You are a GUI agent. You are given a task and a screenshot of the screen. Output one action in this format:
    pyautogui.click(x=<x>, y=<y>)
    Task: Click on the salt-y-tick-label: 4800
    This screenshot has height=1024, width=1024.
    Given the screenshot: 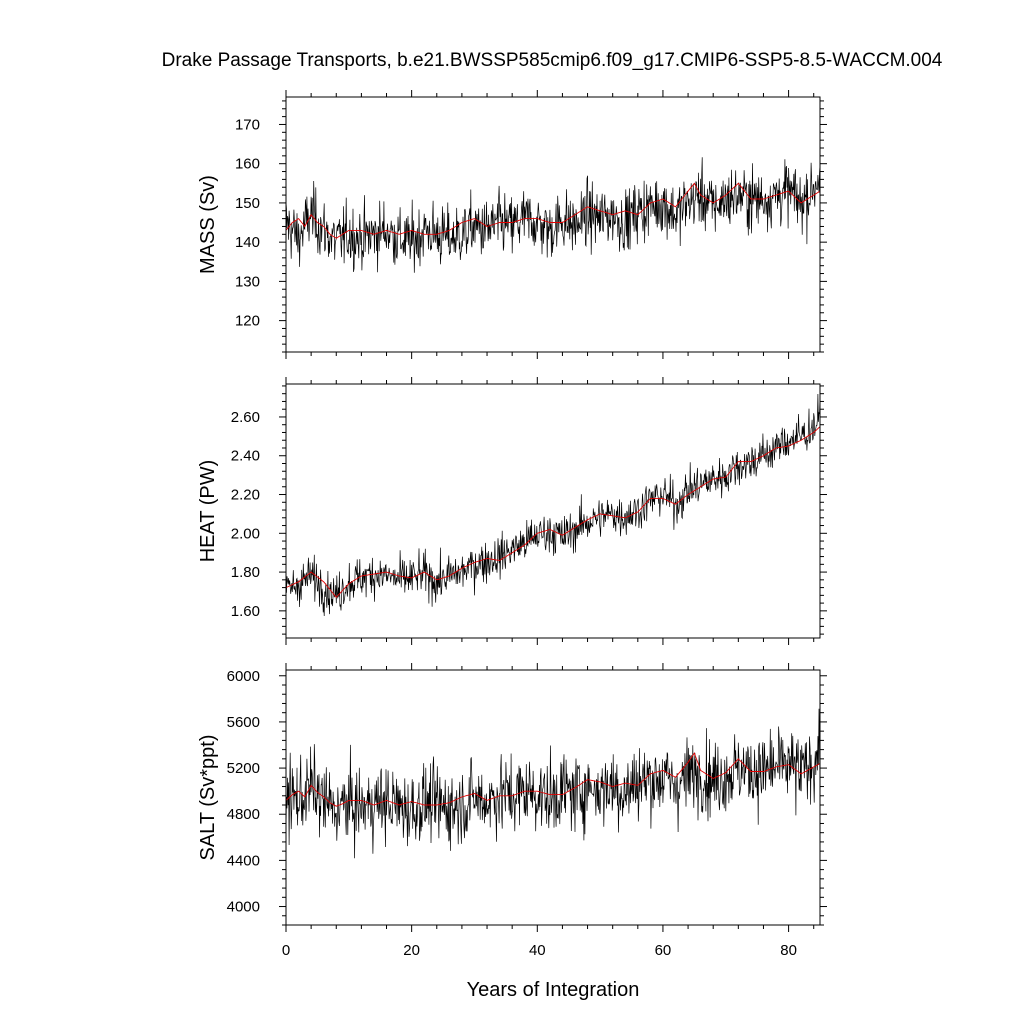 What is the action you would take?
    pyautogui.click(x=243, y=814)
    